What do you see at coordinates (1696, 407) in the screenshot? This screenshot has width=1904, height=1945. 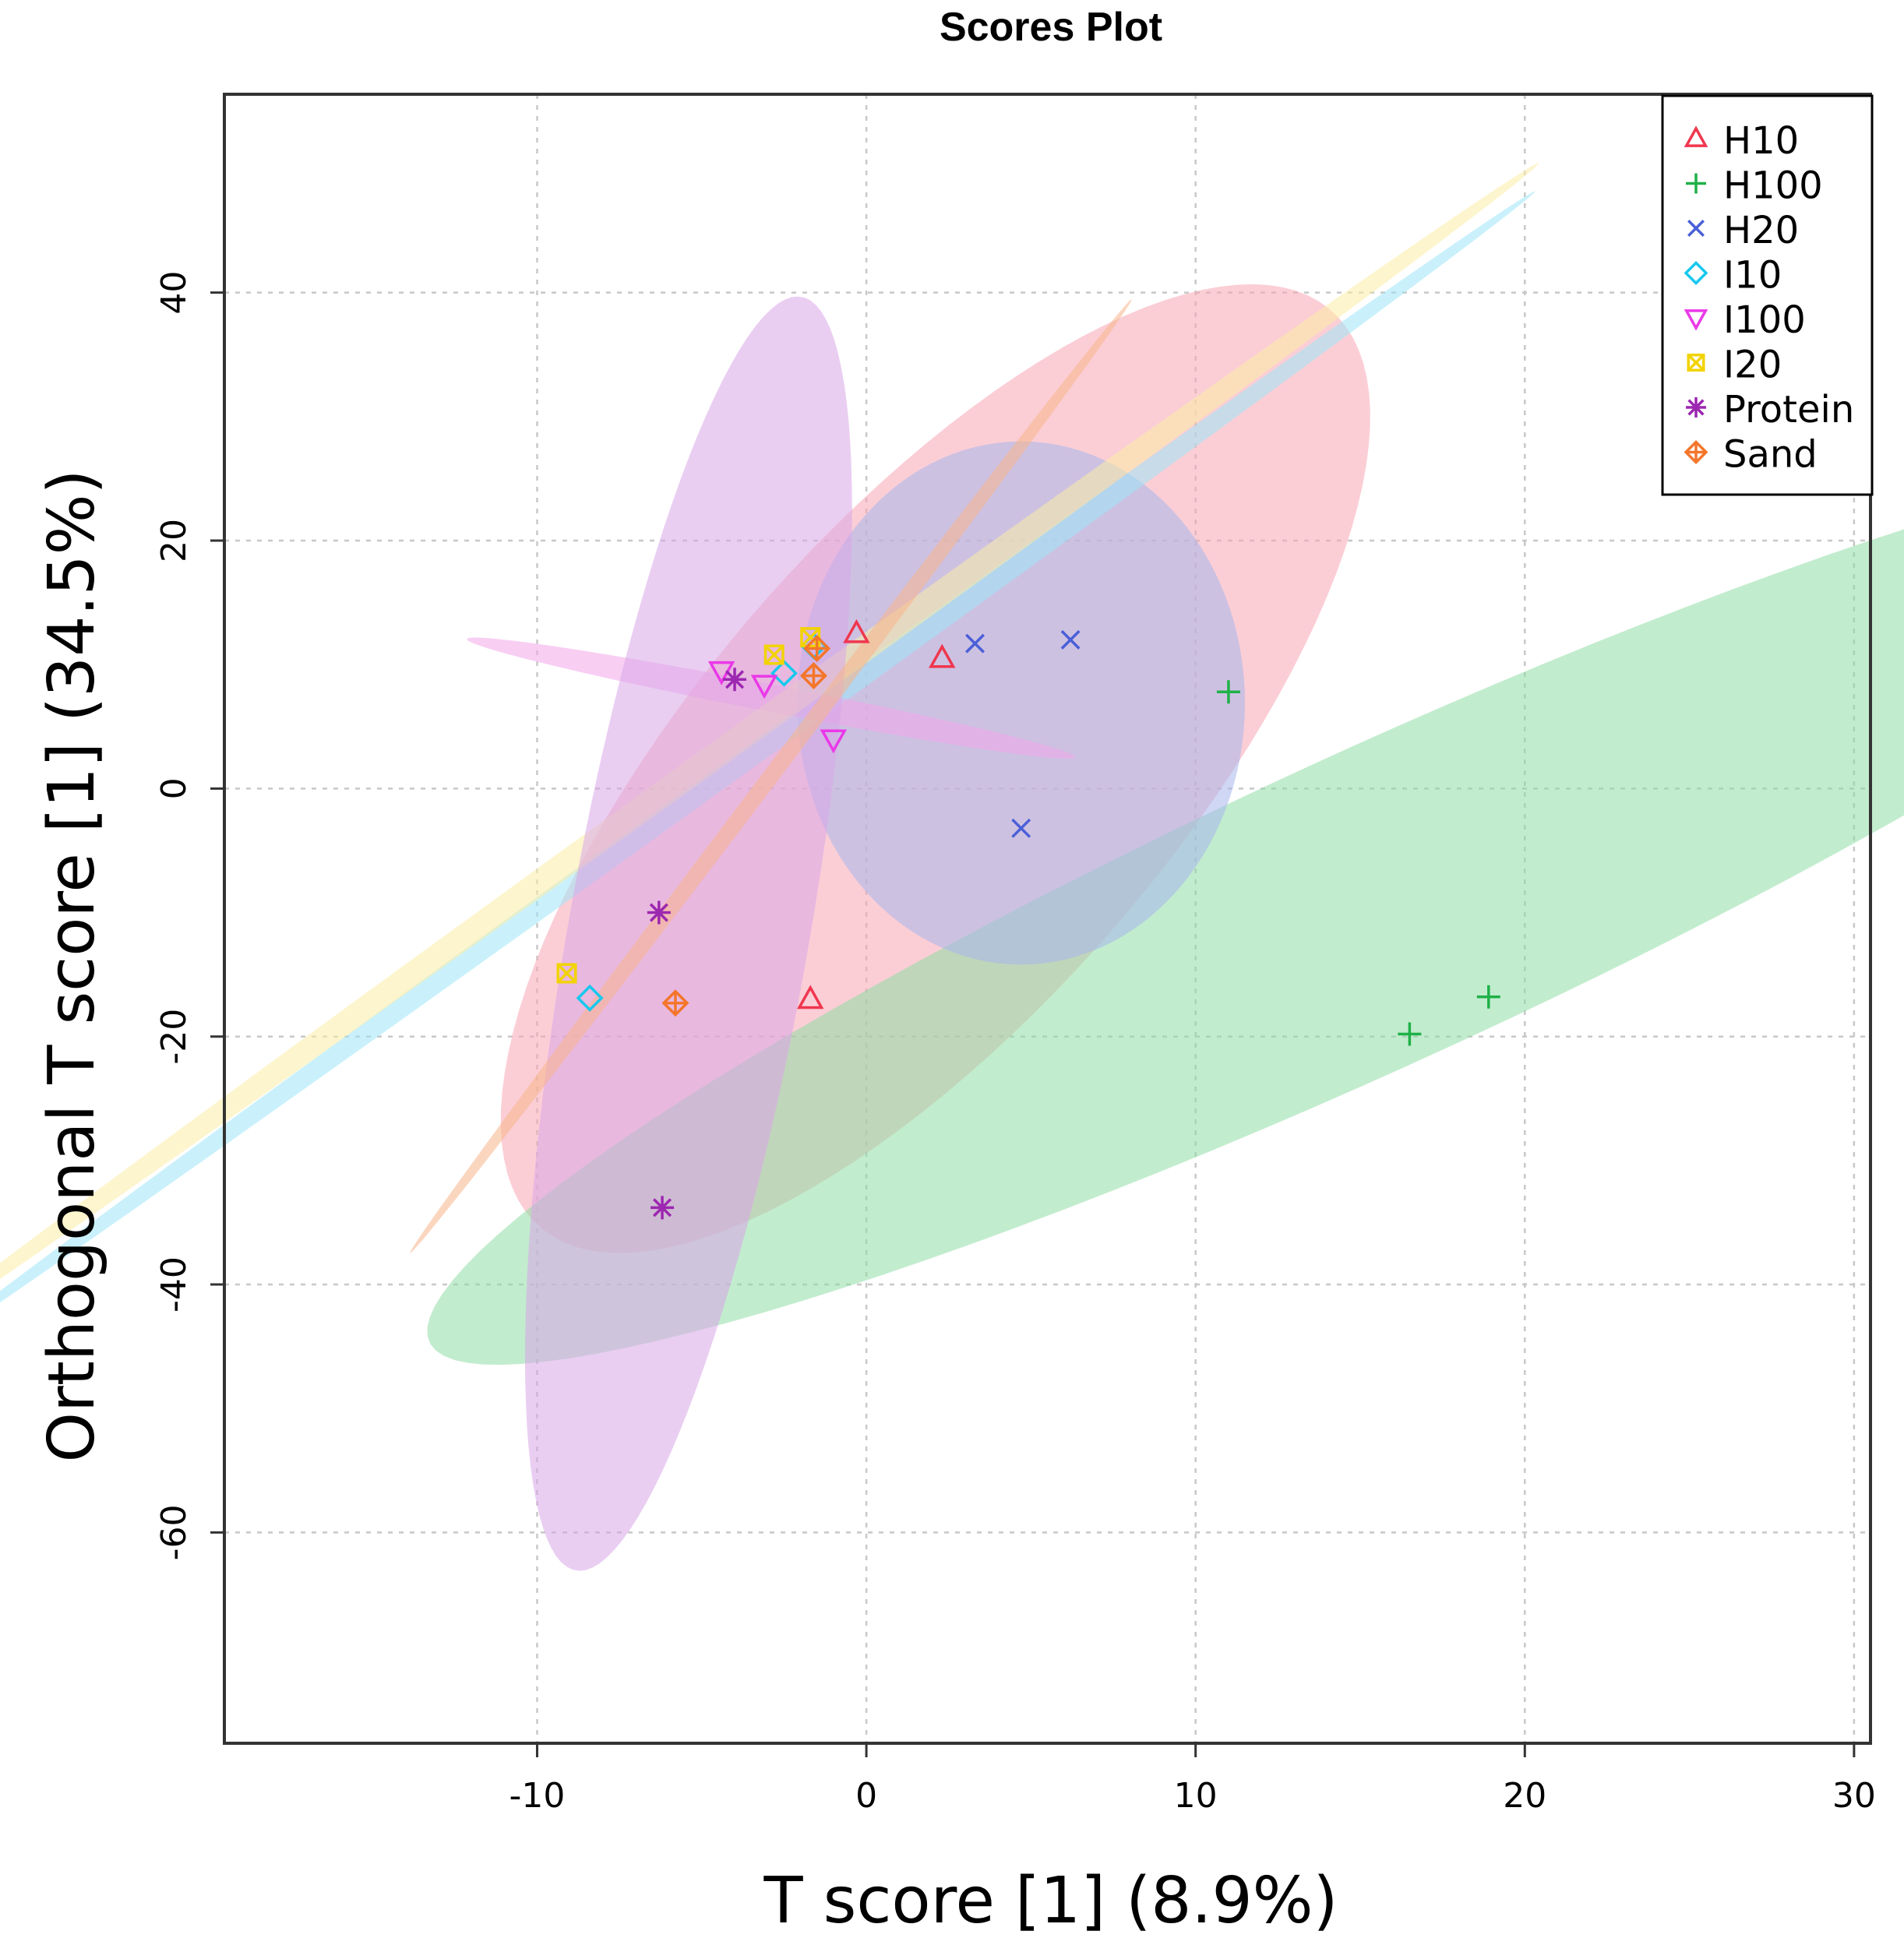 I see `legend-marker-protein` at bounding box center [1696, 407].